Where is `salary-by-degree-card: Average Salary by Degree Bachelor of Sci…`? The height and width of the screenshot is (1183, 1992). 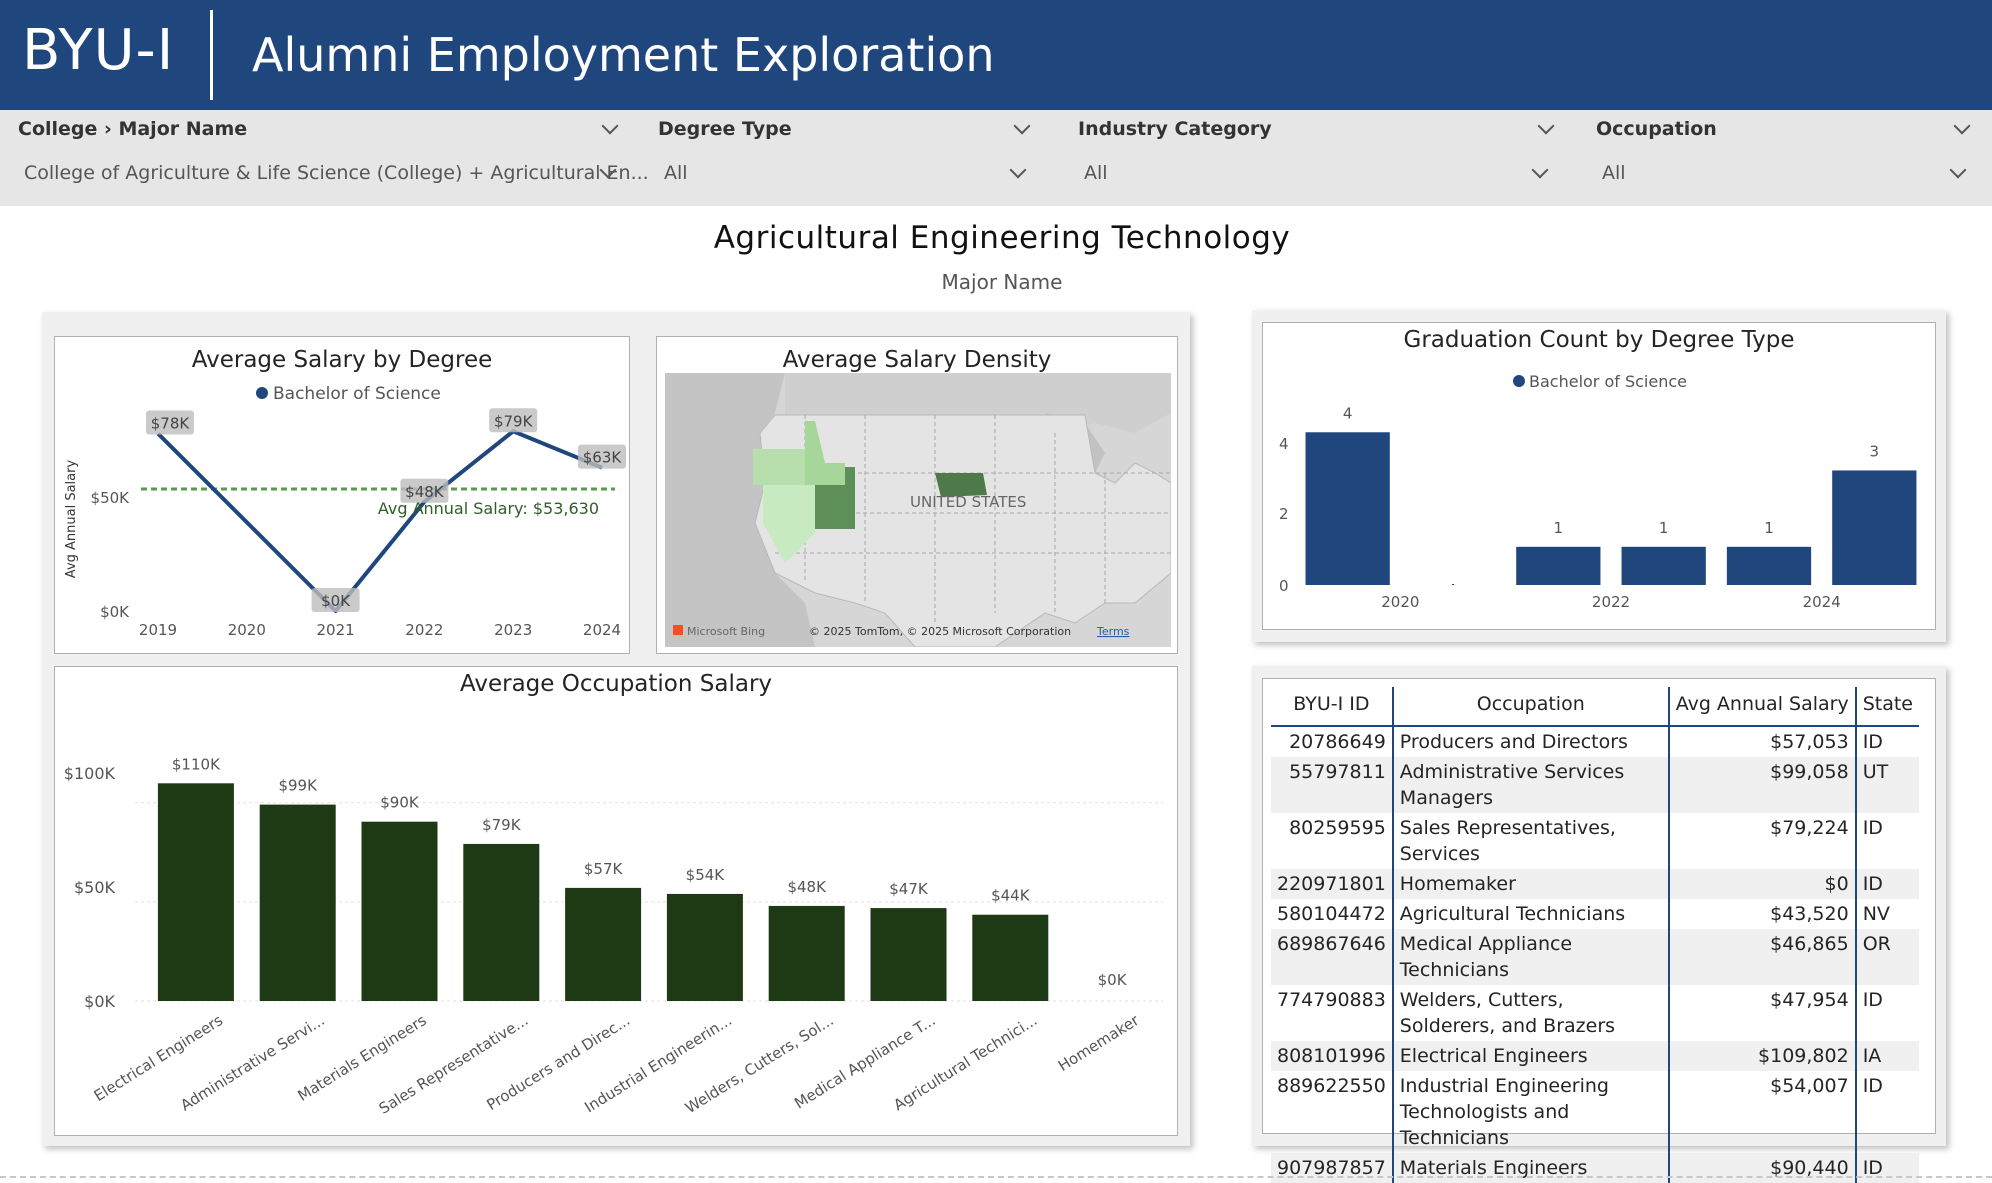 salary-by-degree-card: Average Salary by Degree Bachelor of Sci… is located at coordinates (342, 495).